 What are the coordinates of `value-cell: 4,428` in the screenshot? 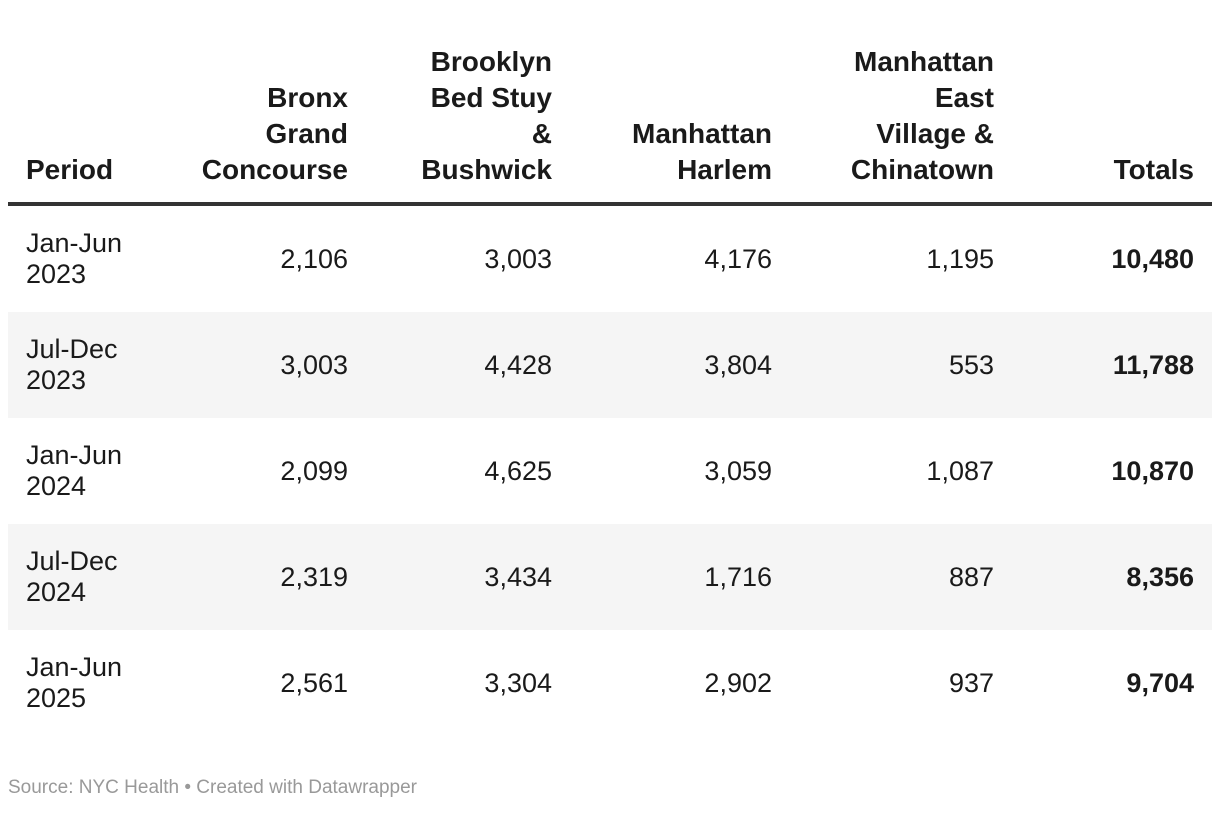 It's located at (518, 364).